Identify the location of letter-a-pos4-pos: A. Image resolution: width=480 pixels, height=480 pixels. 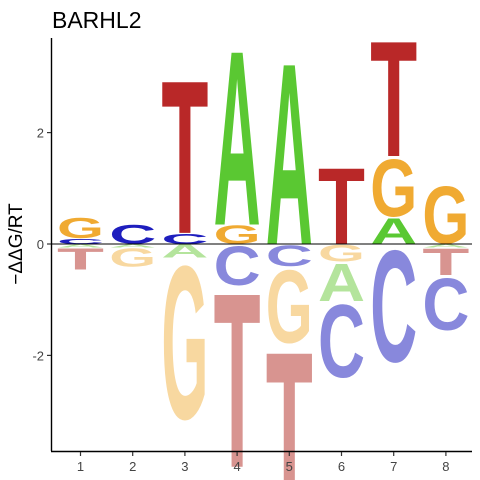
(237, 139).